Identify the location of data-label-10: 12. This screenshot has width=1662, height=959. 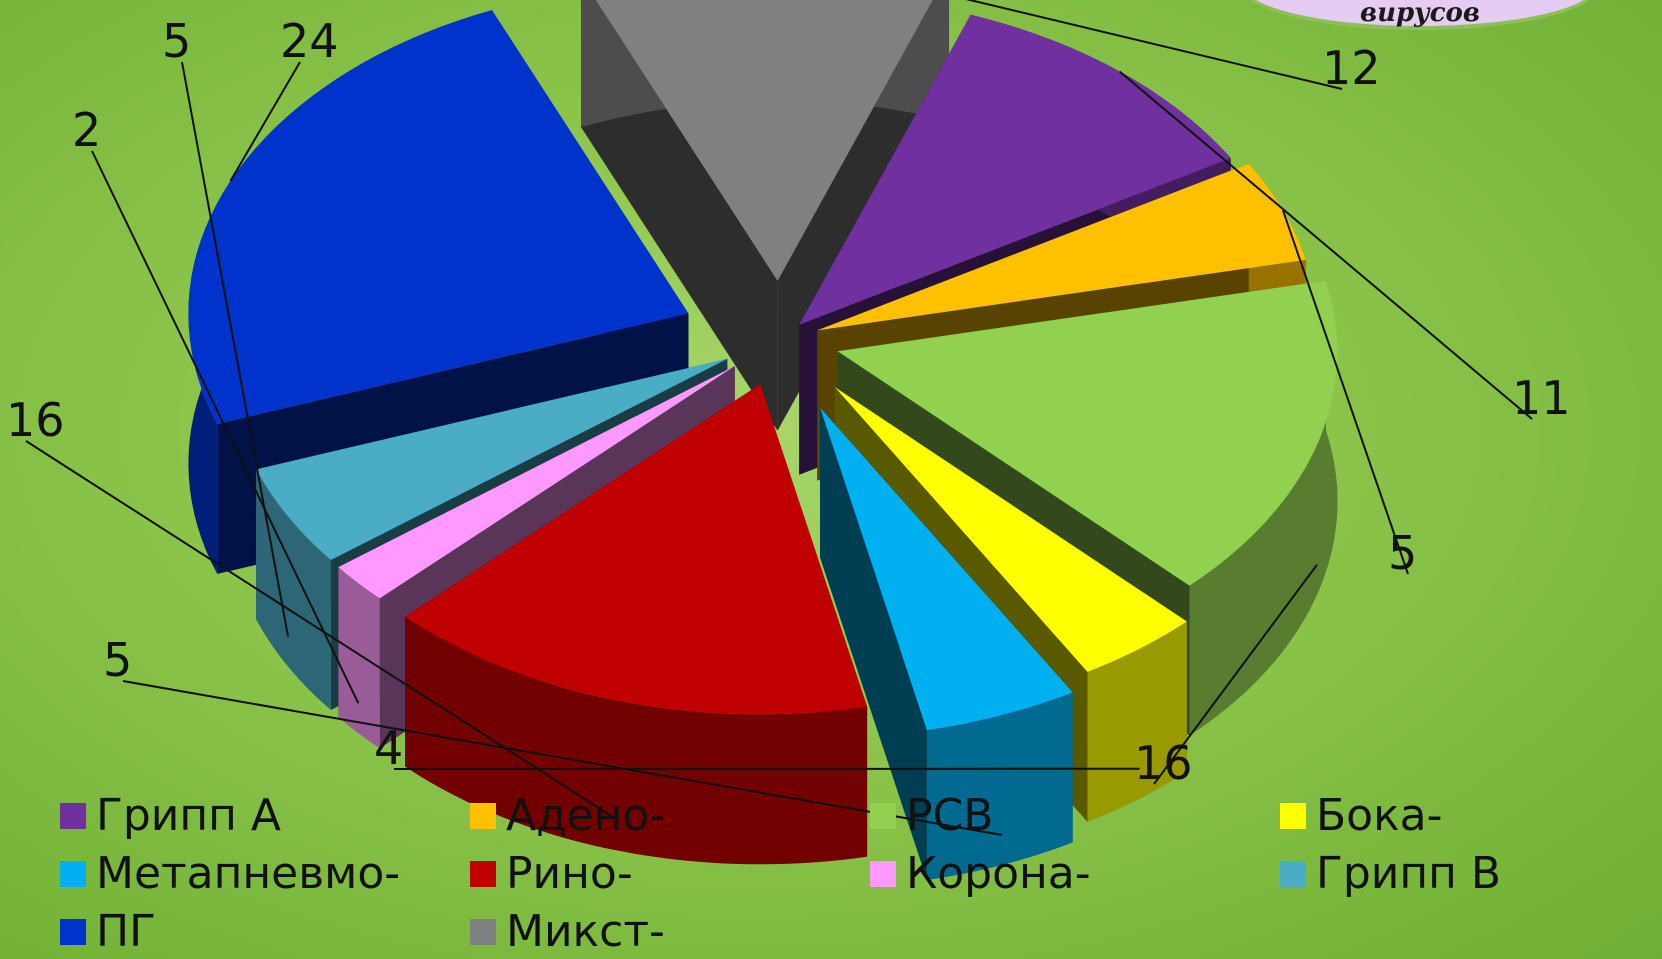
(1351, 68).